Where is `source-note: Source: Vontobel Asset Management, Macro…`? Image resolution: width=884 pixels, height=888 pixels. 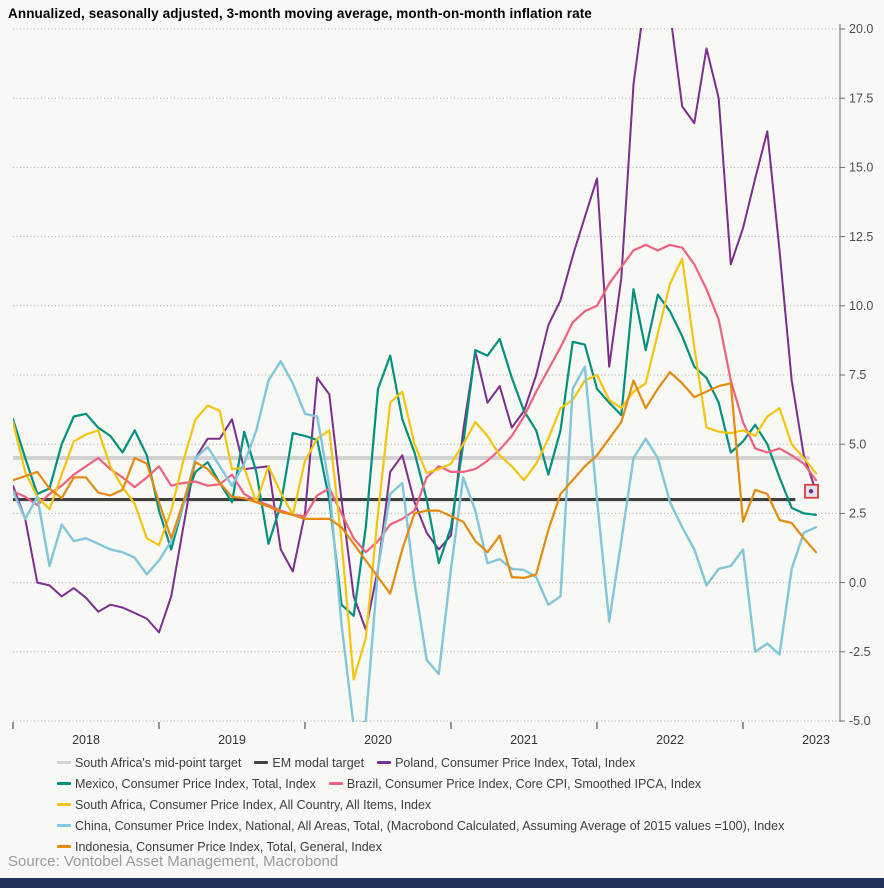 source-note: Source: Vontobel Asset Management, Macro… is located at coordinates (173, 861).